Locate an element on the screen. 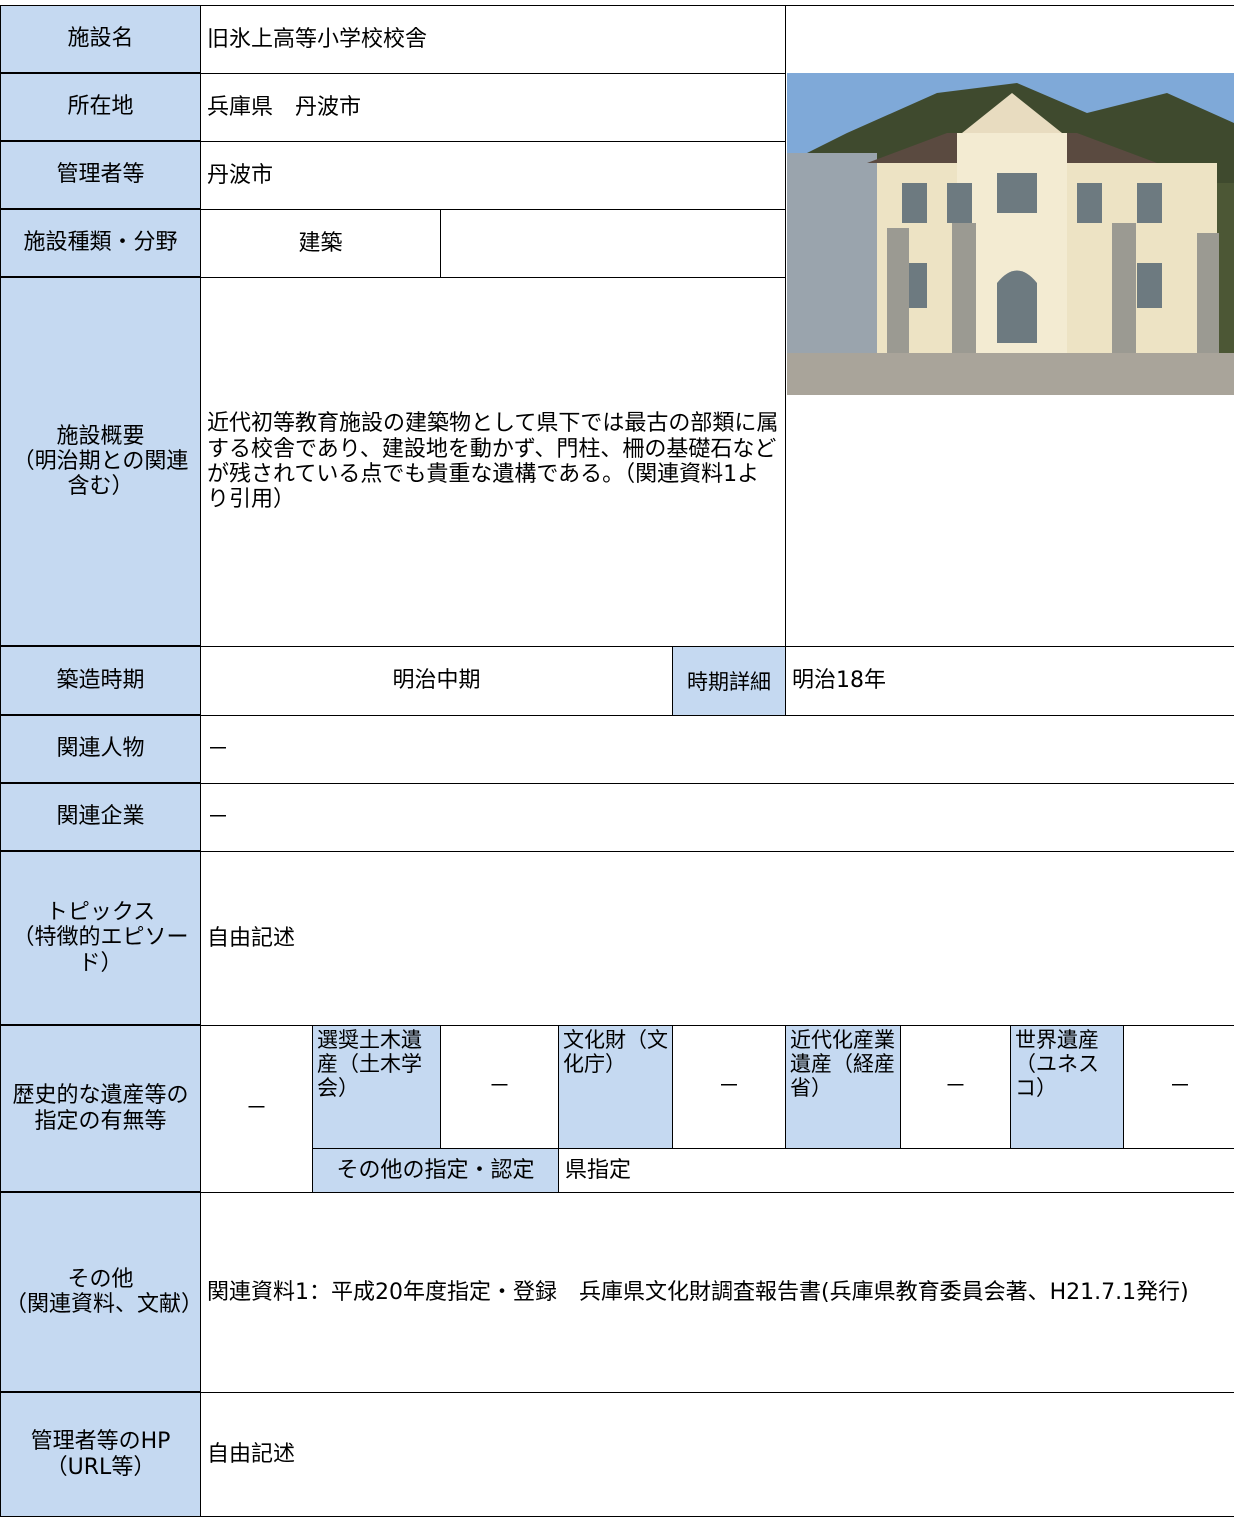 This screenshot has height=1517, width=1234. designation-label-text: 世界遺産（ユネスコ） is located at coordinates (1057, 1064).